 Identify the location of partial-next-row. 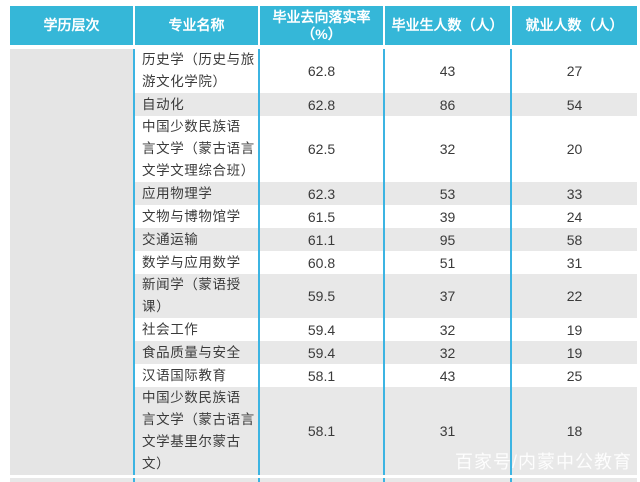
(323, 480).